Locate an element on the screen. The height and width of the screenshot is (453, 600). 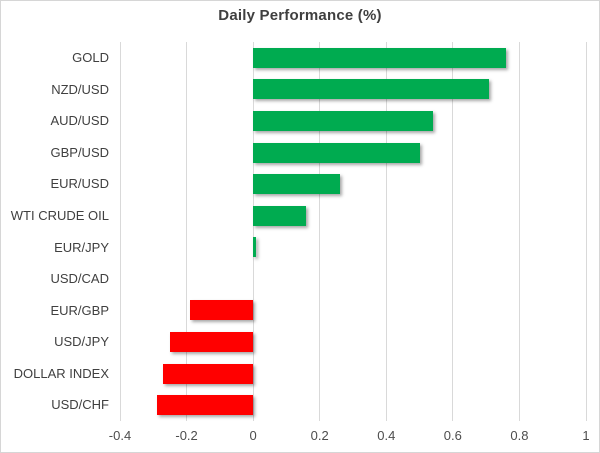
category-label: USD/CHF is located at coordinates (80, 405).